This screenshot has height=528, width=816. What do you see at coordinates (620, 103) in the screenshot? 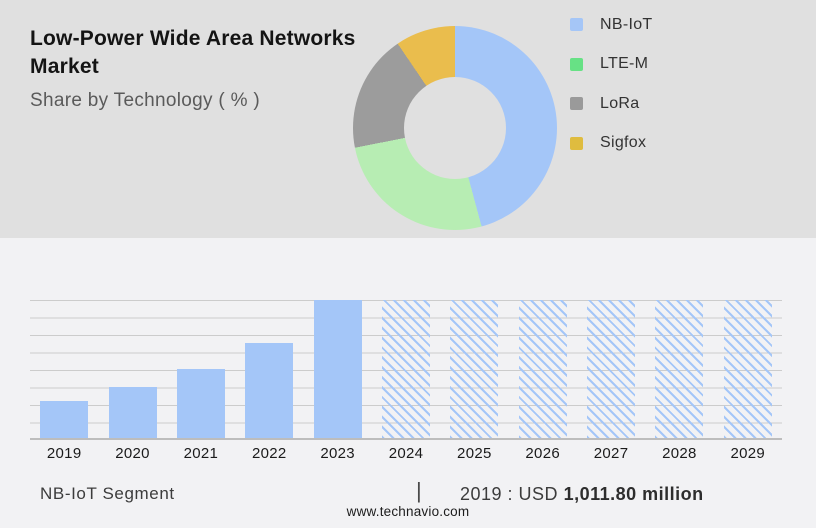
I see `legend-label: LoRa` at bounding box center [620, 103].